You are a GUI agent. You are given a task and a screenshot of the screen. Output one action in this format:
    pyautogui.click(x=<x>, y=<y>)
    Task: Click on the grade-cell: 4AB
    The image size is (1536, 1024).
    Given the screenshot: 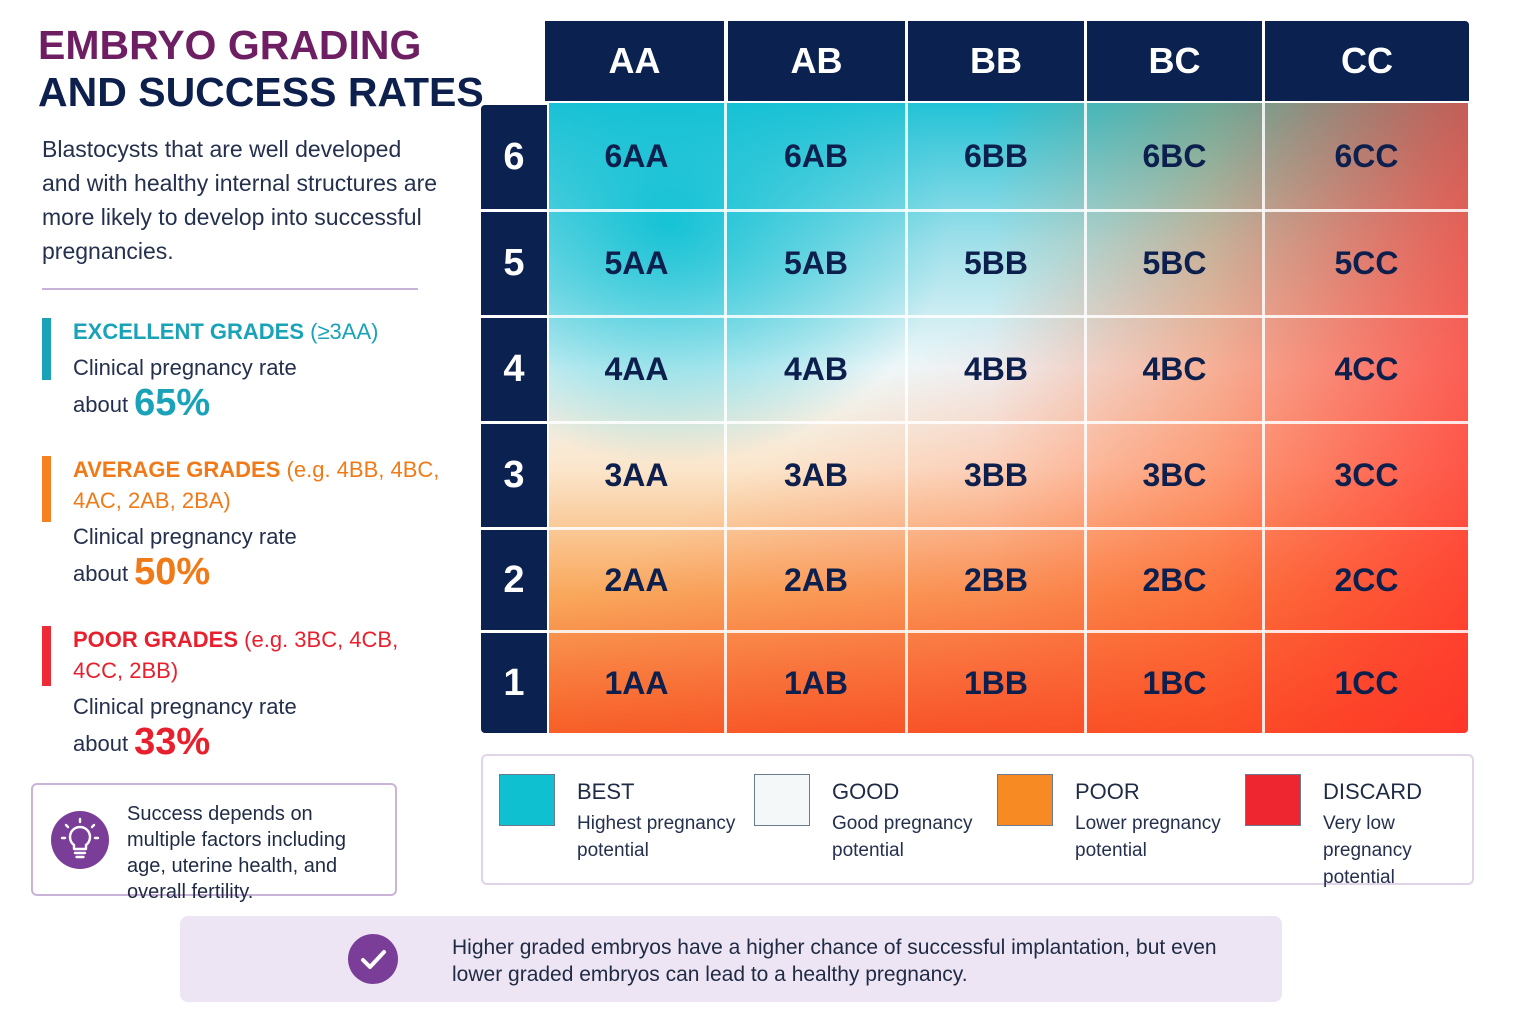 What is the action you would take?
    pyautogui.click(x=815, y=369)
    